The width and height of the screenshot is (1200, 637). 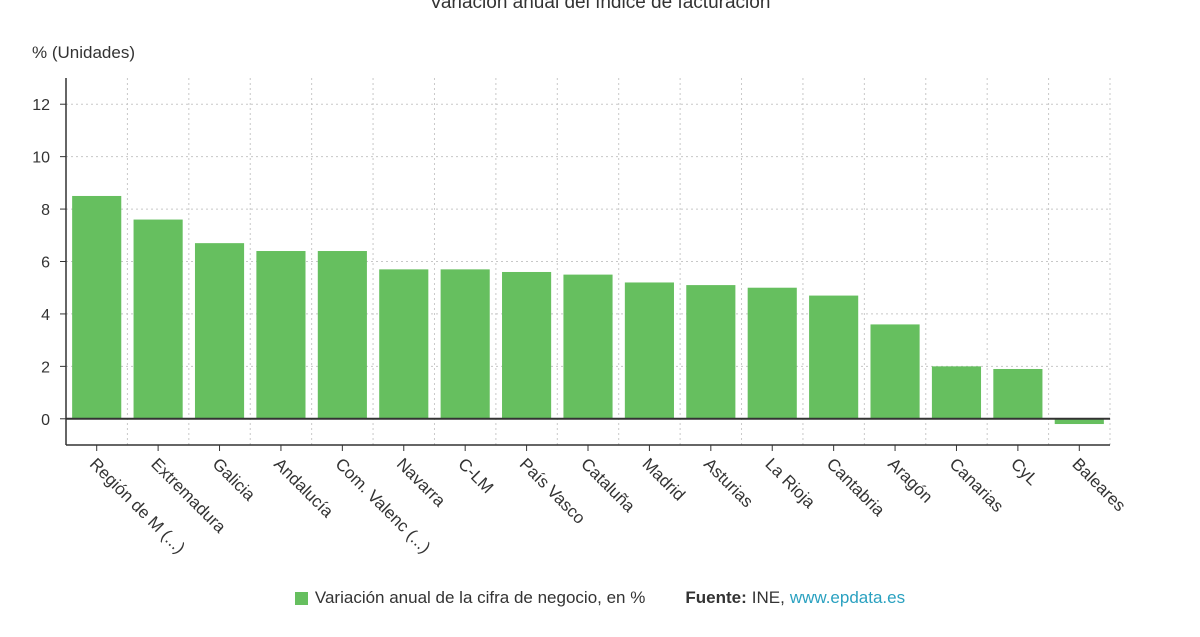 I want to click on y-tick-label: 10, so click(x=41, y=158).